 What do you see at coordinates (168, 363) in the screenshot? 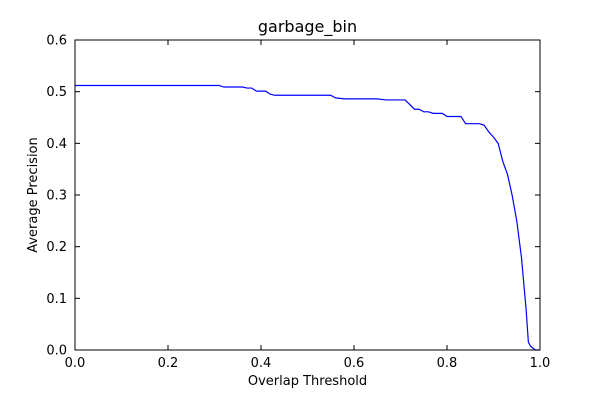
I see `x-tick-label: 0.2` at bounding box center [168, 363].